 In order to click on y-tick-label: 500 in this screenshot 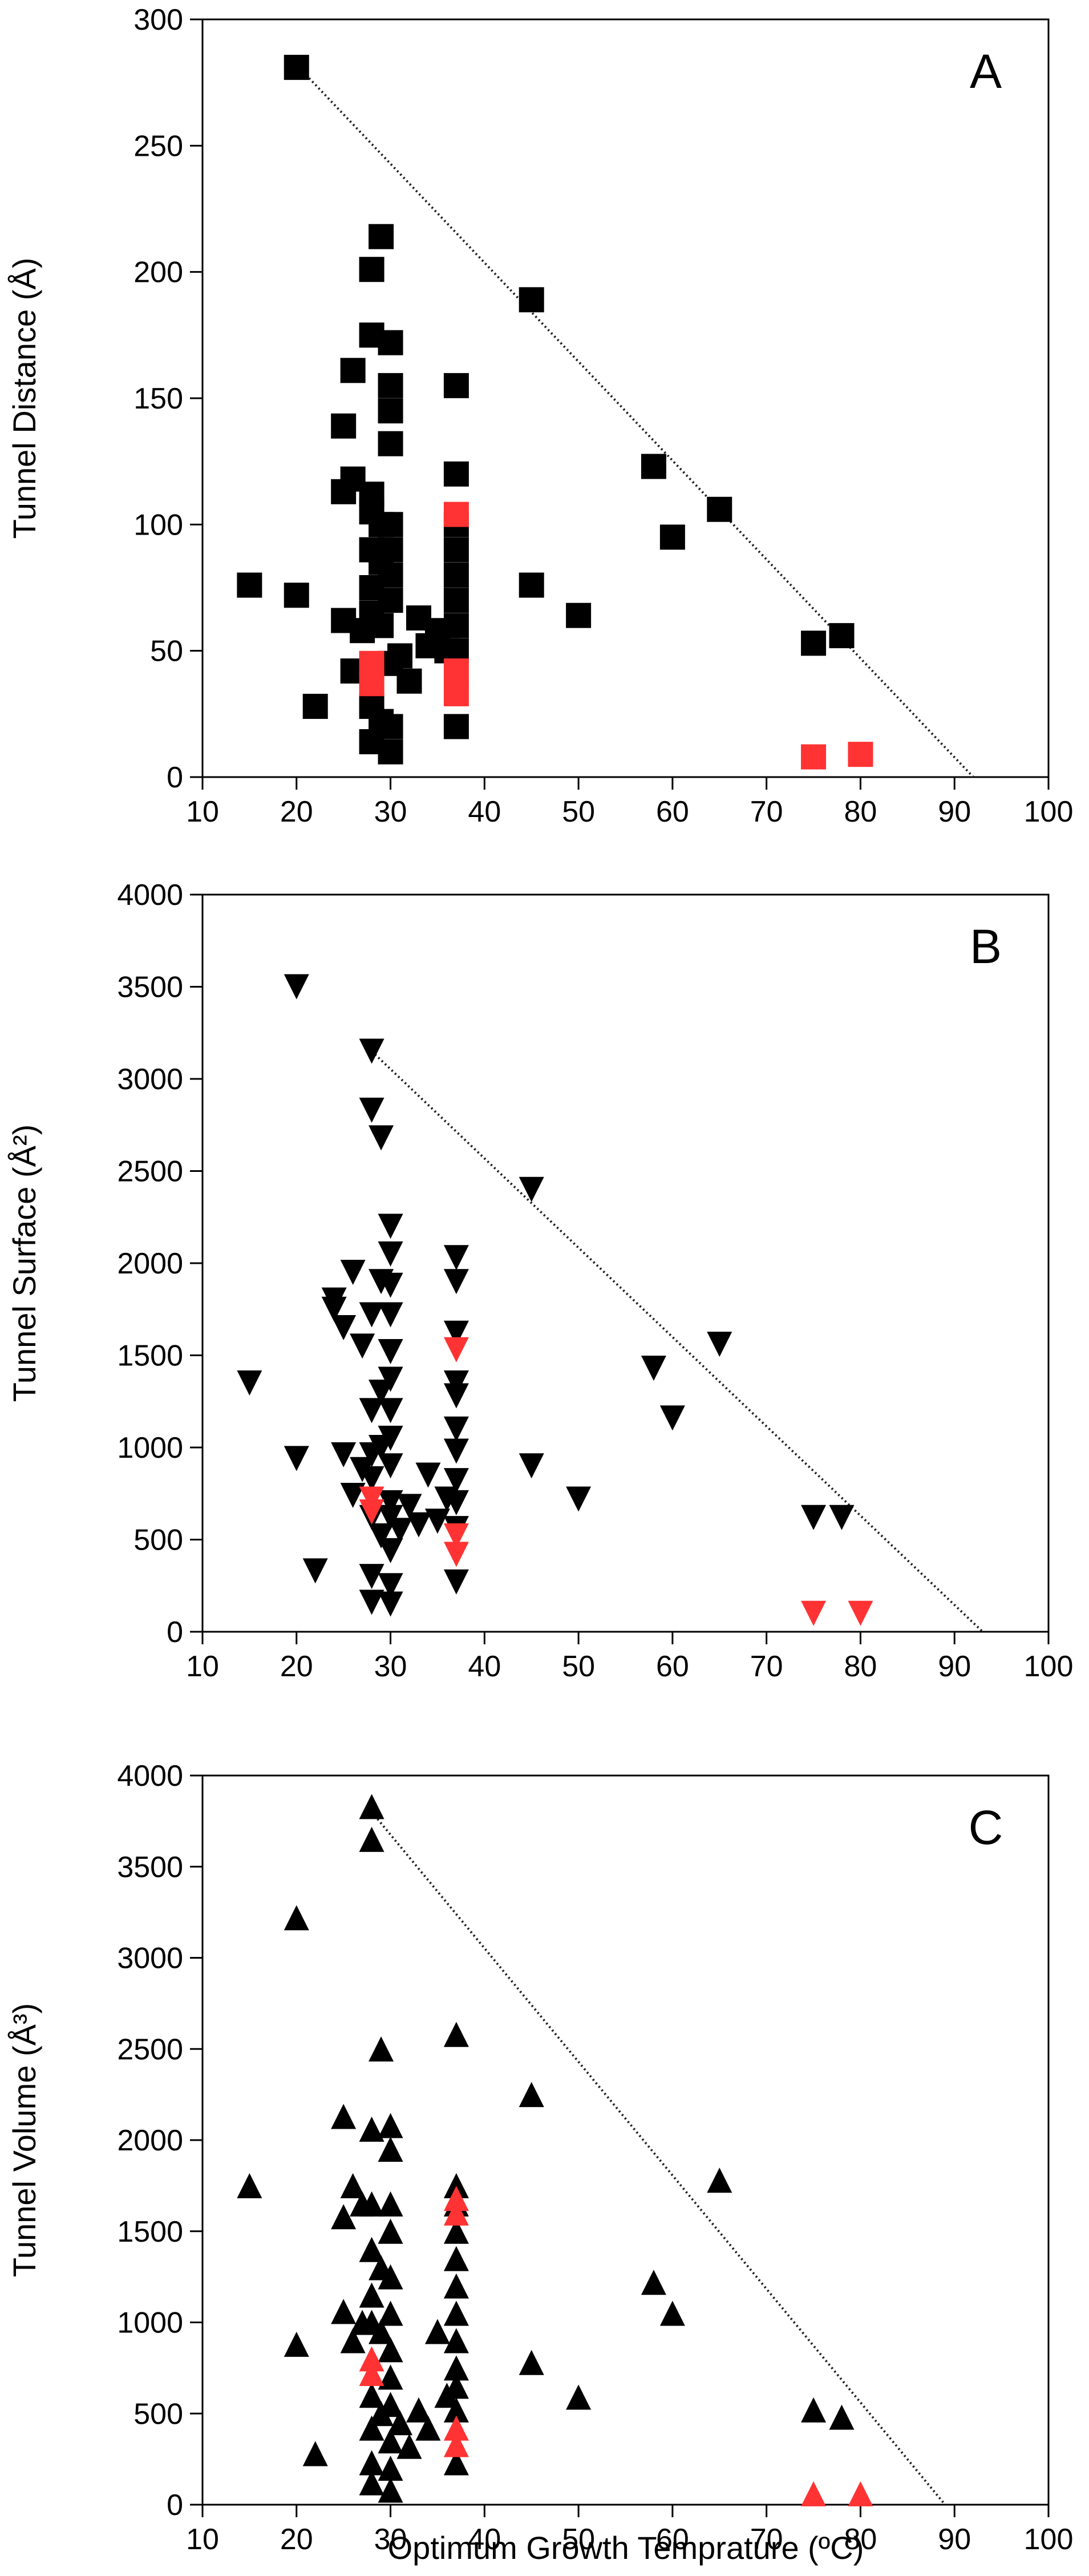, I will do `click(158, 2414)`.